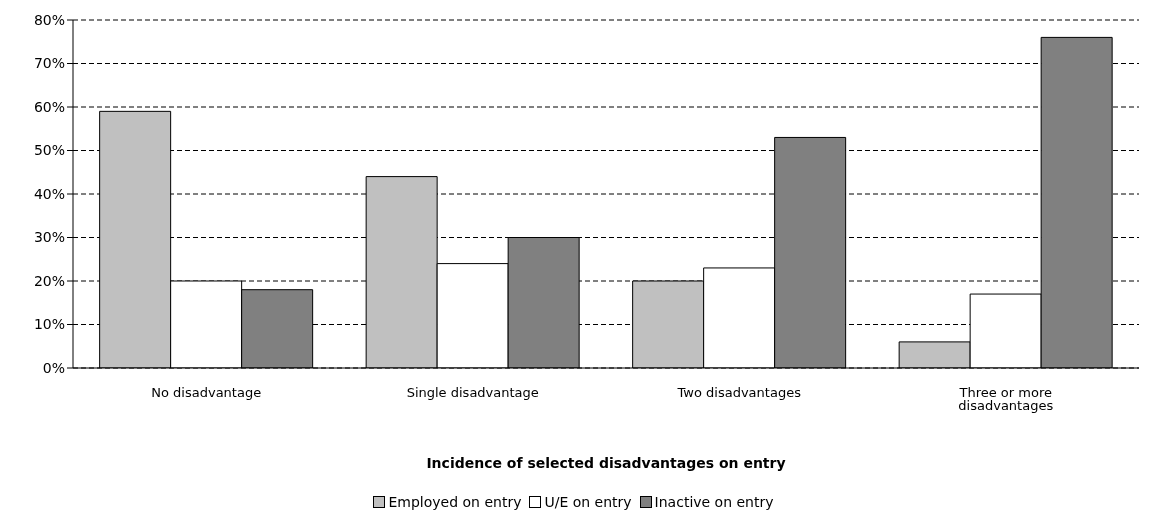 This screenshot has height=527, width=1159. What do you see at coordinates (713, 502) in the screenshot?
I see `legend-label: Inactive on entry` at bounding box center [713, 502].